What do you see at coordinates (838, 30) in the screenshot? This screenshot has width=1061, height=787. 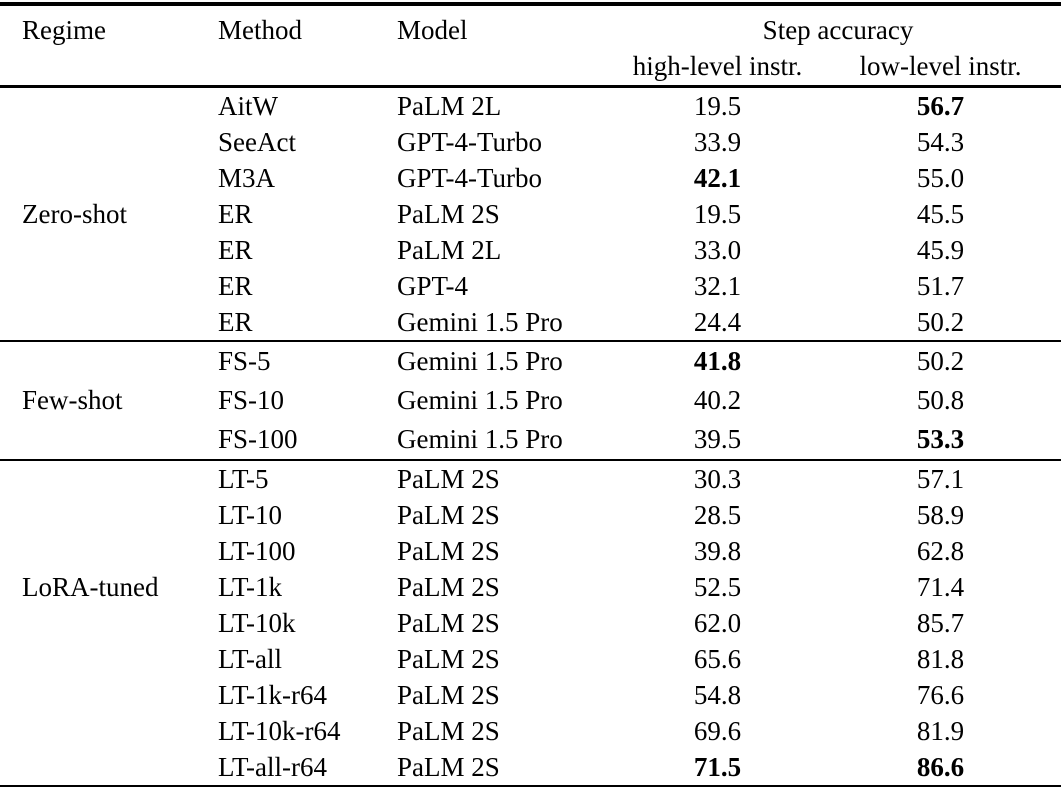 I see `header-step-accuracy: Step accuracy` at bounding box center [838, 30].